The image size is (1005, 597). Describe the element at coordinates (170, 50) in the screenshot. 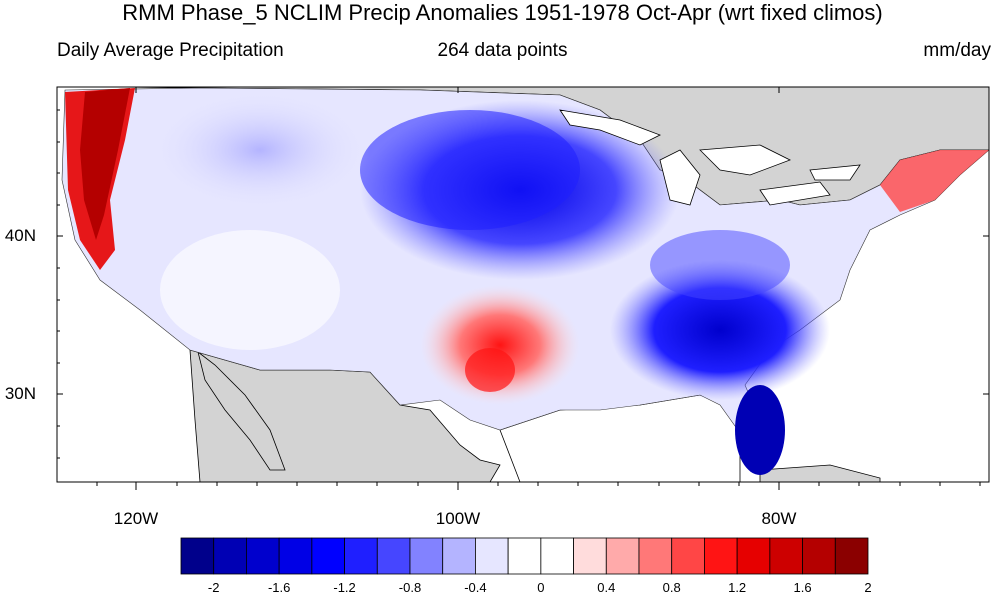

I see `subtitle-left: Daily Average Precipitation` at that location.